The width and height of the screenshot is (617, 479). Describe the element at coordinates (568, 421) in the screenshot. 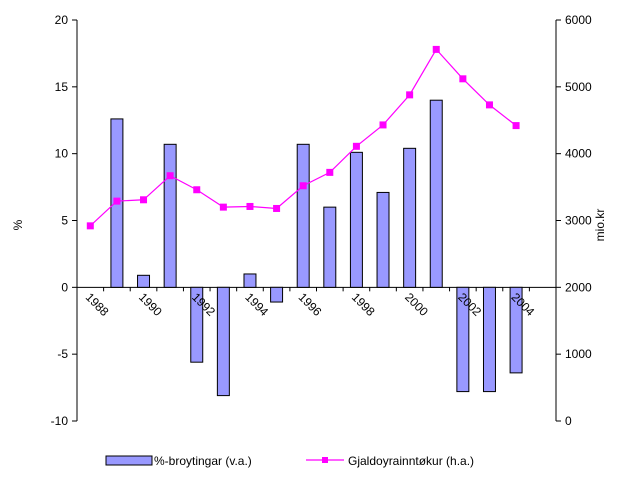

I see `right-tick-label: 0` at that location.